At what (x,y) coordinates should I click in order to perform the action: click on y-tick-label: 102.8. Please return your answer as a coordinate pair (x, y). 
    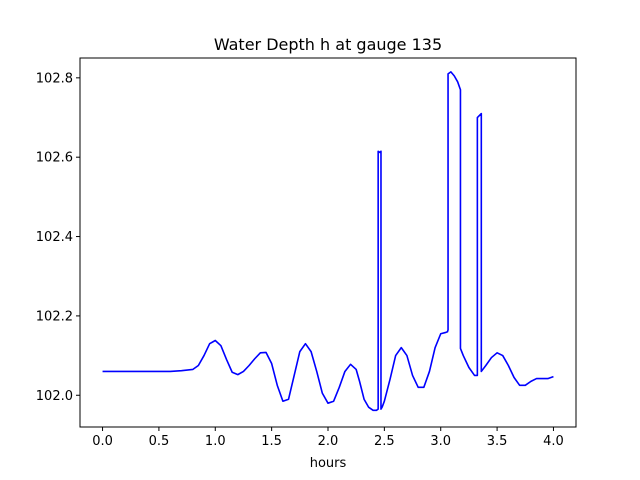
    Looking at the image, I should click on (54, 78).